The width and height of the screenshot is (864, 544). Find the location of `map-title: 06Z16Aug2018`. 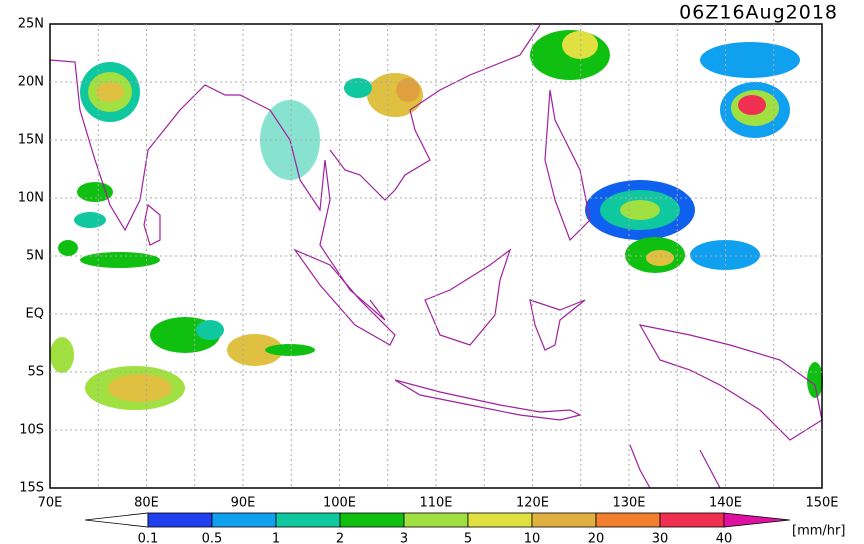

map-title: 06Z16Aug2018 is located at coordinates (758, 13).